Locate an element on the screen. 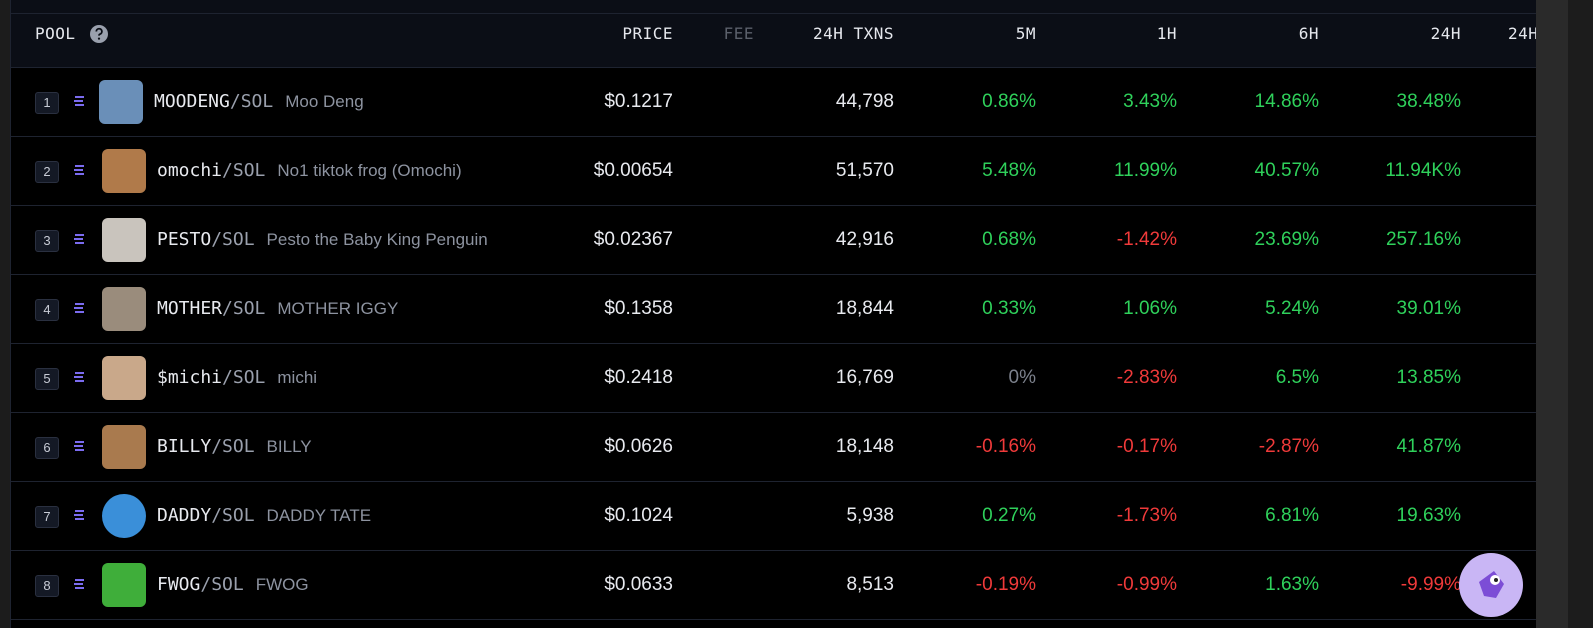  price: $0.2418 is located at coordinates (638, 377).